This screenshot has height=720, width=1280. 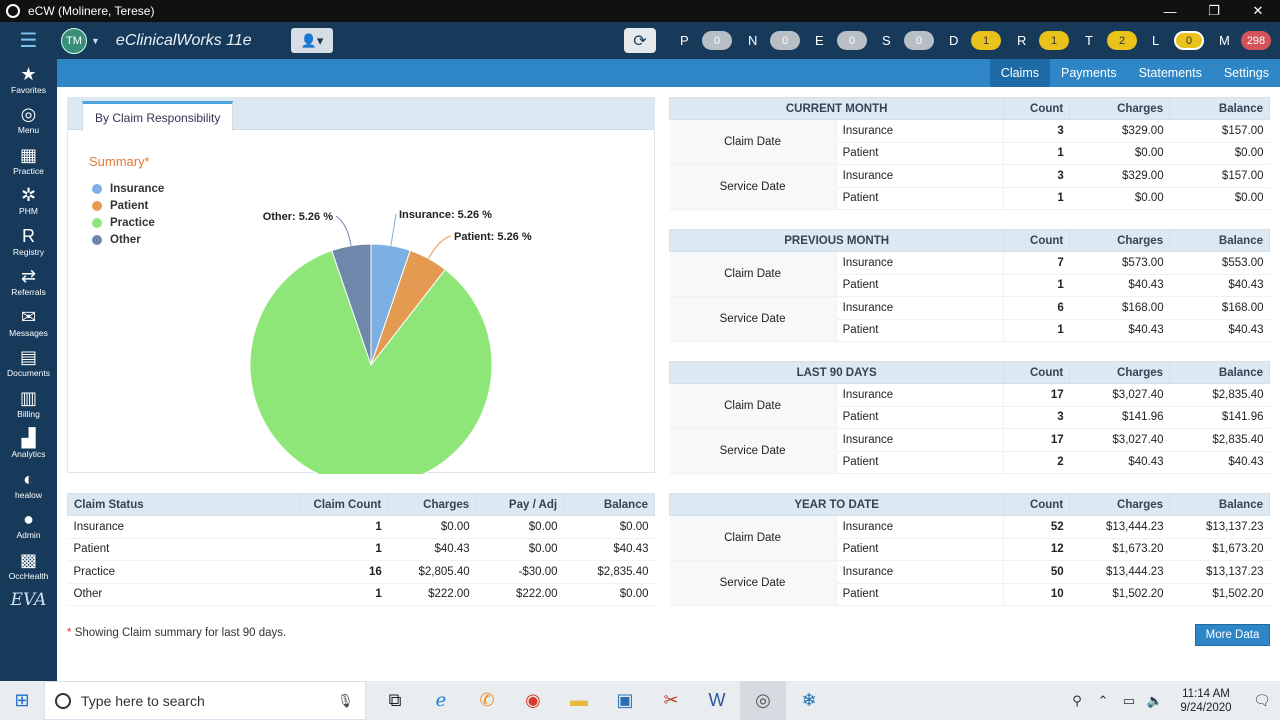 What do you see at coordinates (395, 700) in the screenshot?
I see `task-view-icon: ⧉` at bounding box center [395, 700].